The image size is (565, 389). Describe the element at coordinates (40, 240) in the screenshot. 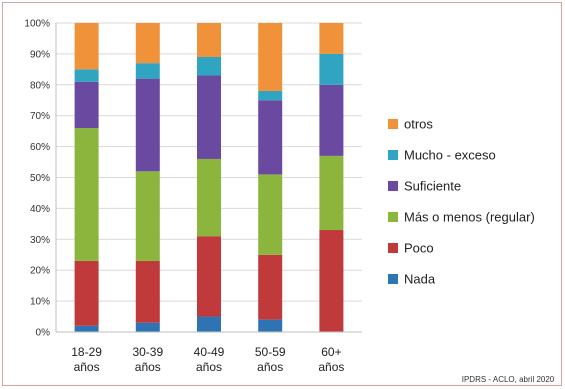

I see `y-tick-label: 30%` at that location.